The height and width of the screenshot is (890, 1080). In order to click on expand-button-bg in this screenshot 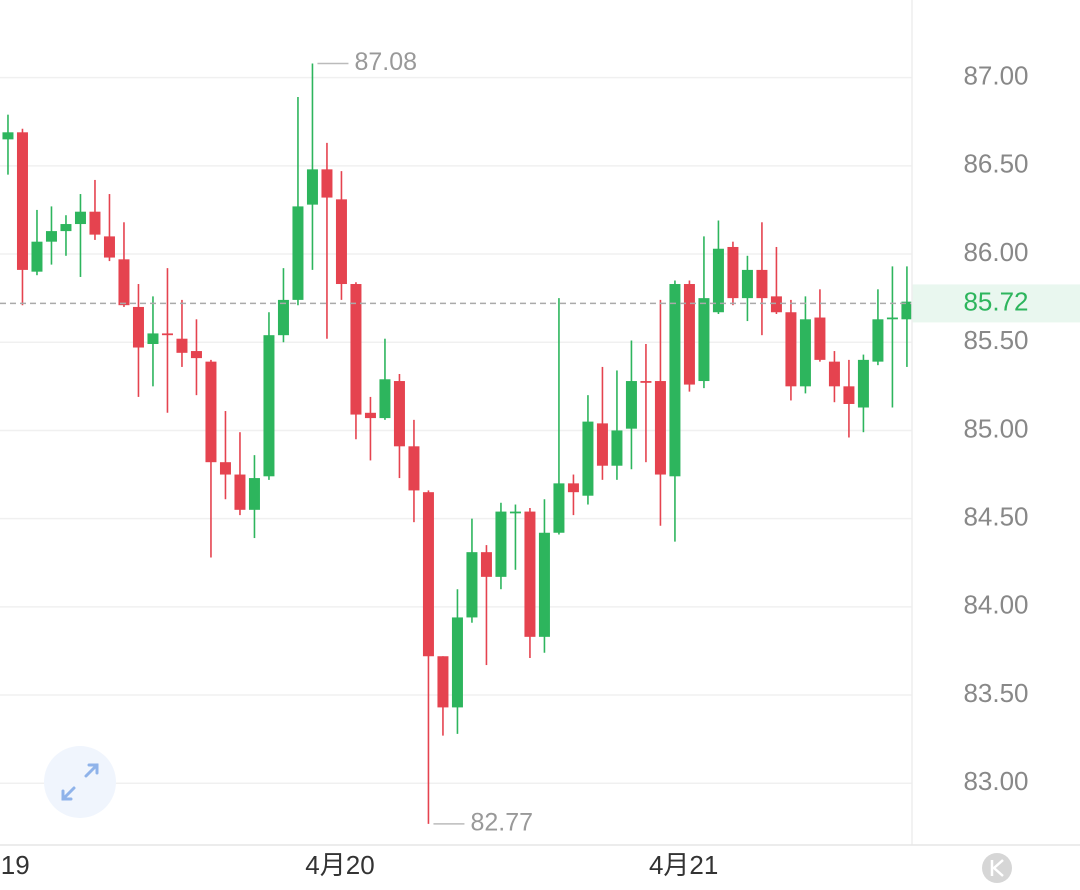, I will do `click(80, 782)`.